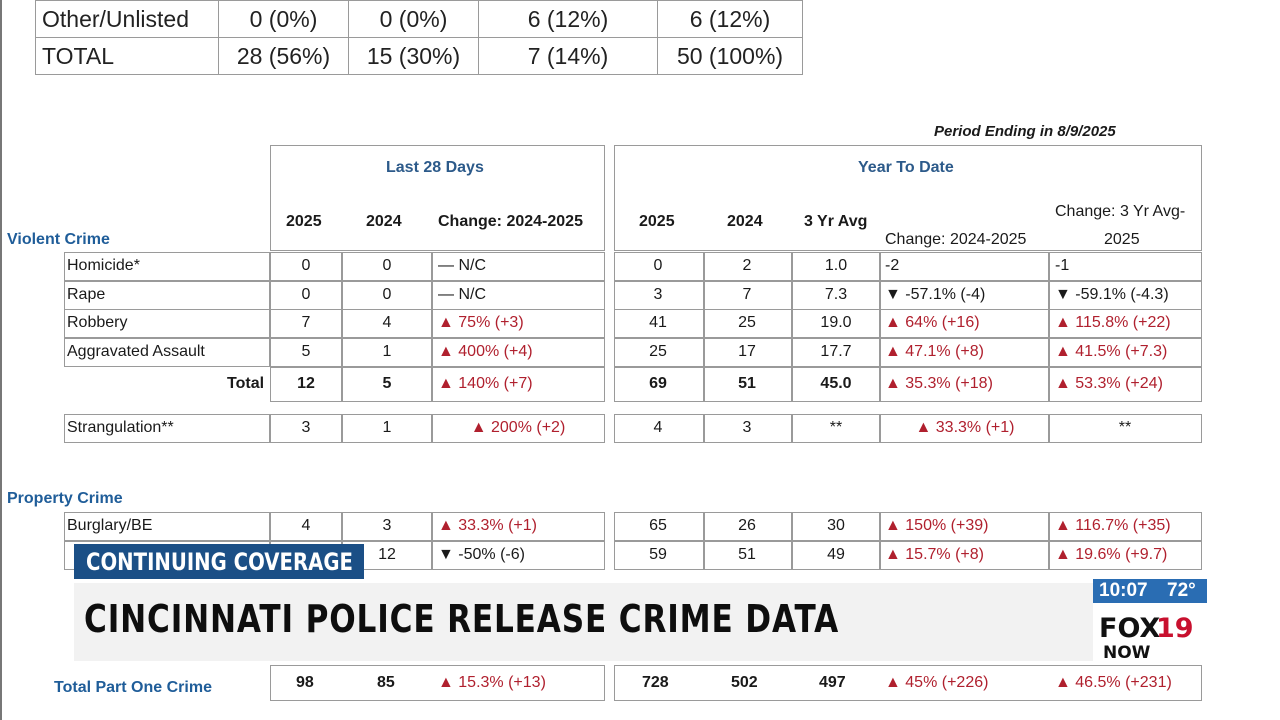 Image resolution: width=1280 pixels, height=720 pixels. I want to click on cell-l24: 1, so click(387, 351).